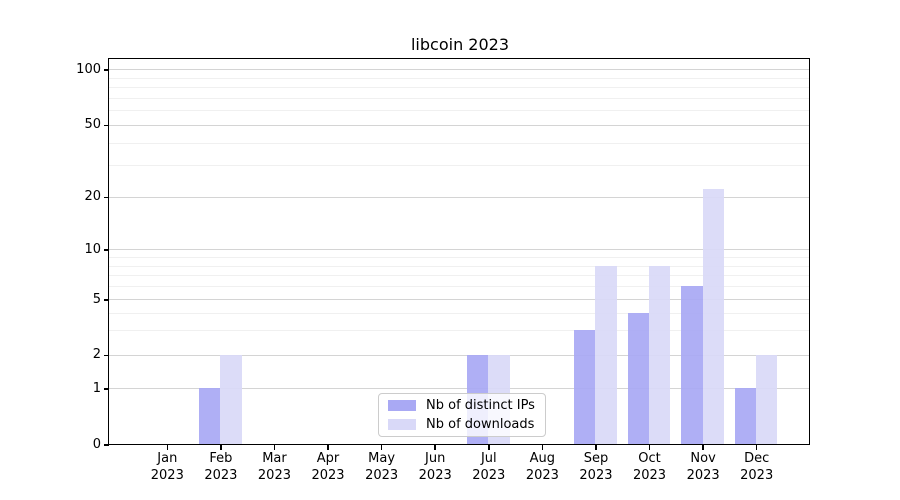 Image resolution: width=900 pixels, height=500 pixels. I want to click on bar-distinct-ips-sep, so click(584, 387).